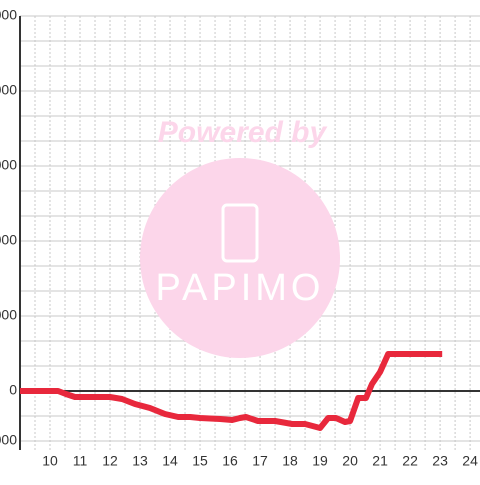 The width and height of the screenshot is (480, 485). I want to click on x-tick-label: 14, so click(170, 461).